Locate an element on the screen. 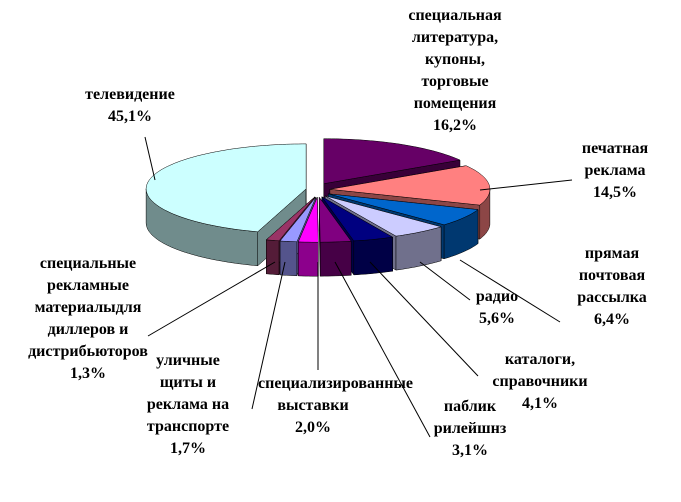 The width and height of the screenshot is (681, 502). value-label: 6,4% is located at coordinates (612, 319).